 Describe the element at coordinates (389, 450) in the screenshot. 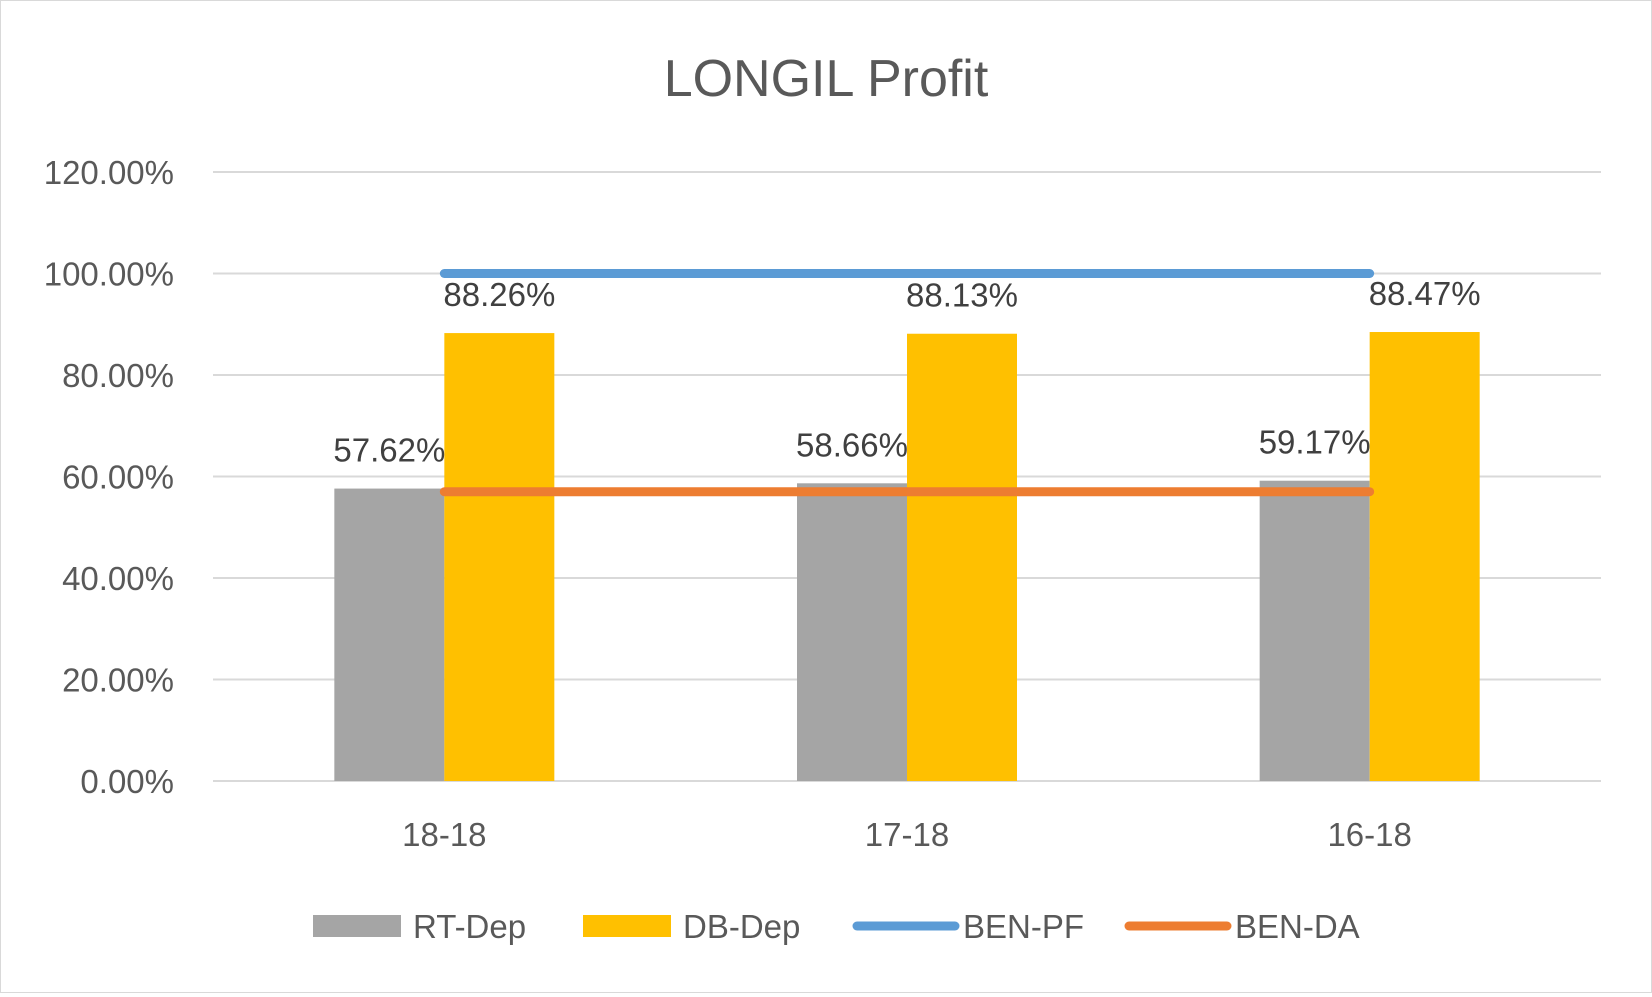

I see `data-label: 57.62%` at that location.